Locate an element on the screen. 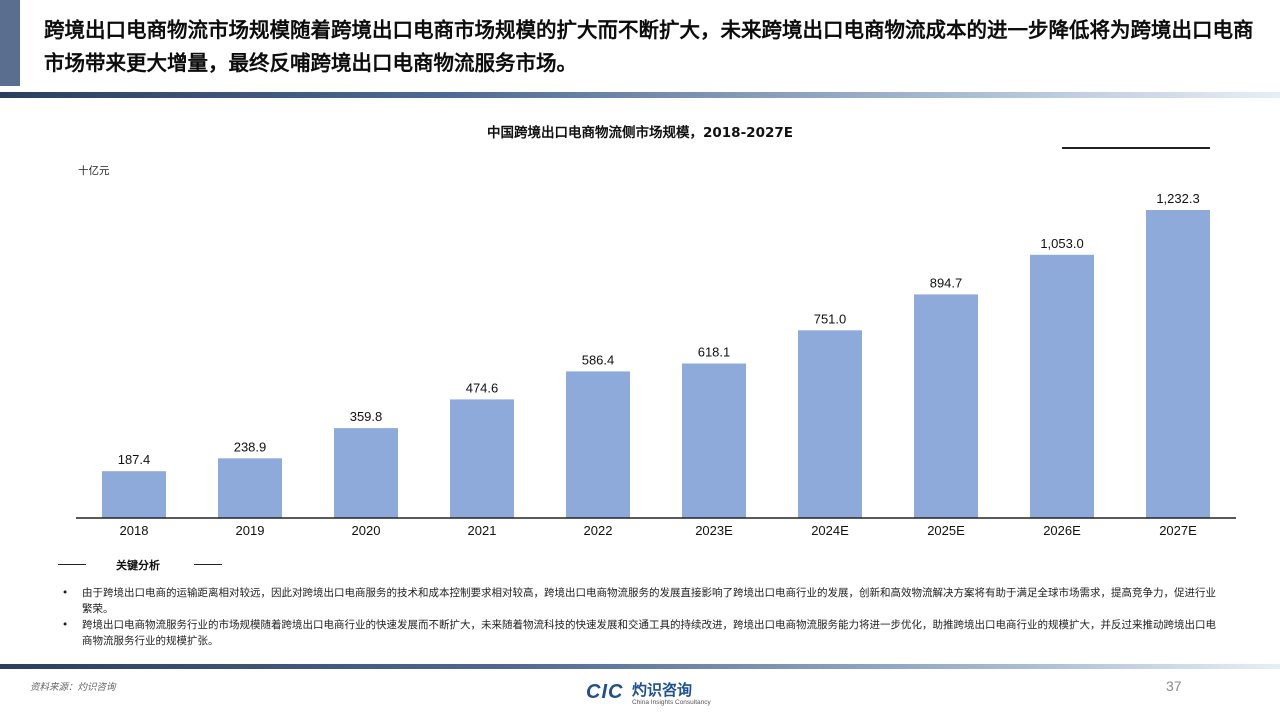 The width and height of the screenshot is (1280, 720). bar-2027E is located at coordinates (1178, 364).